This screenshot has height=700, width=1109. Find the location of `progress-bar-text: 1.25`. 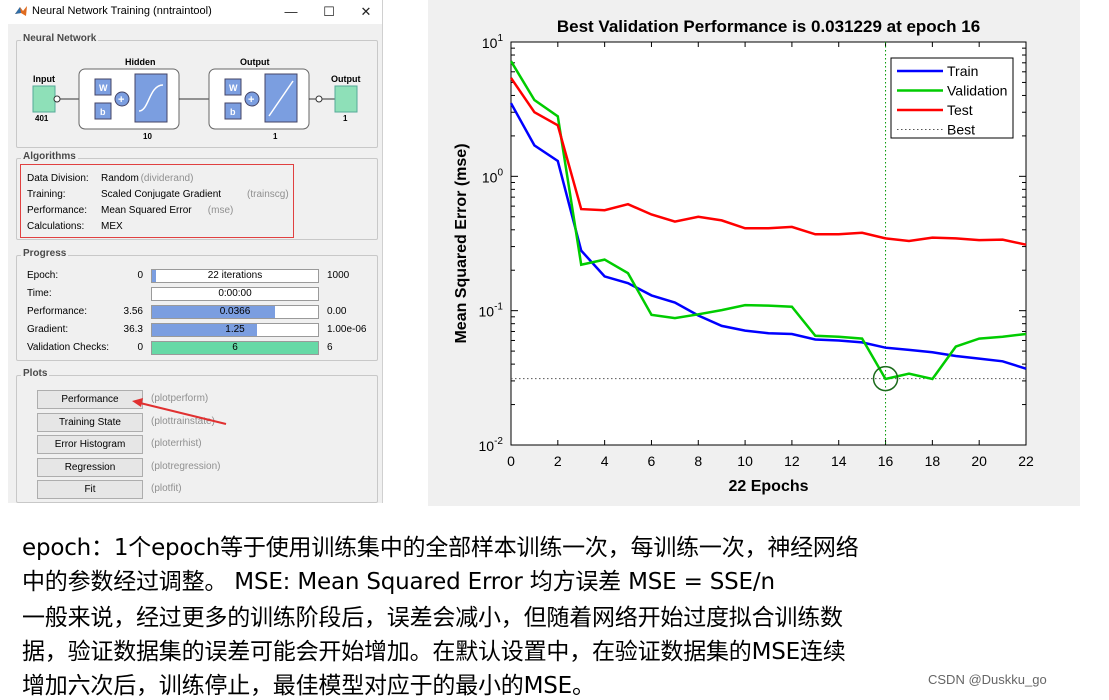

progress-bar-text: 1.25 is located at coordinates (235, 329).